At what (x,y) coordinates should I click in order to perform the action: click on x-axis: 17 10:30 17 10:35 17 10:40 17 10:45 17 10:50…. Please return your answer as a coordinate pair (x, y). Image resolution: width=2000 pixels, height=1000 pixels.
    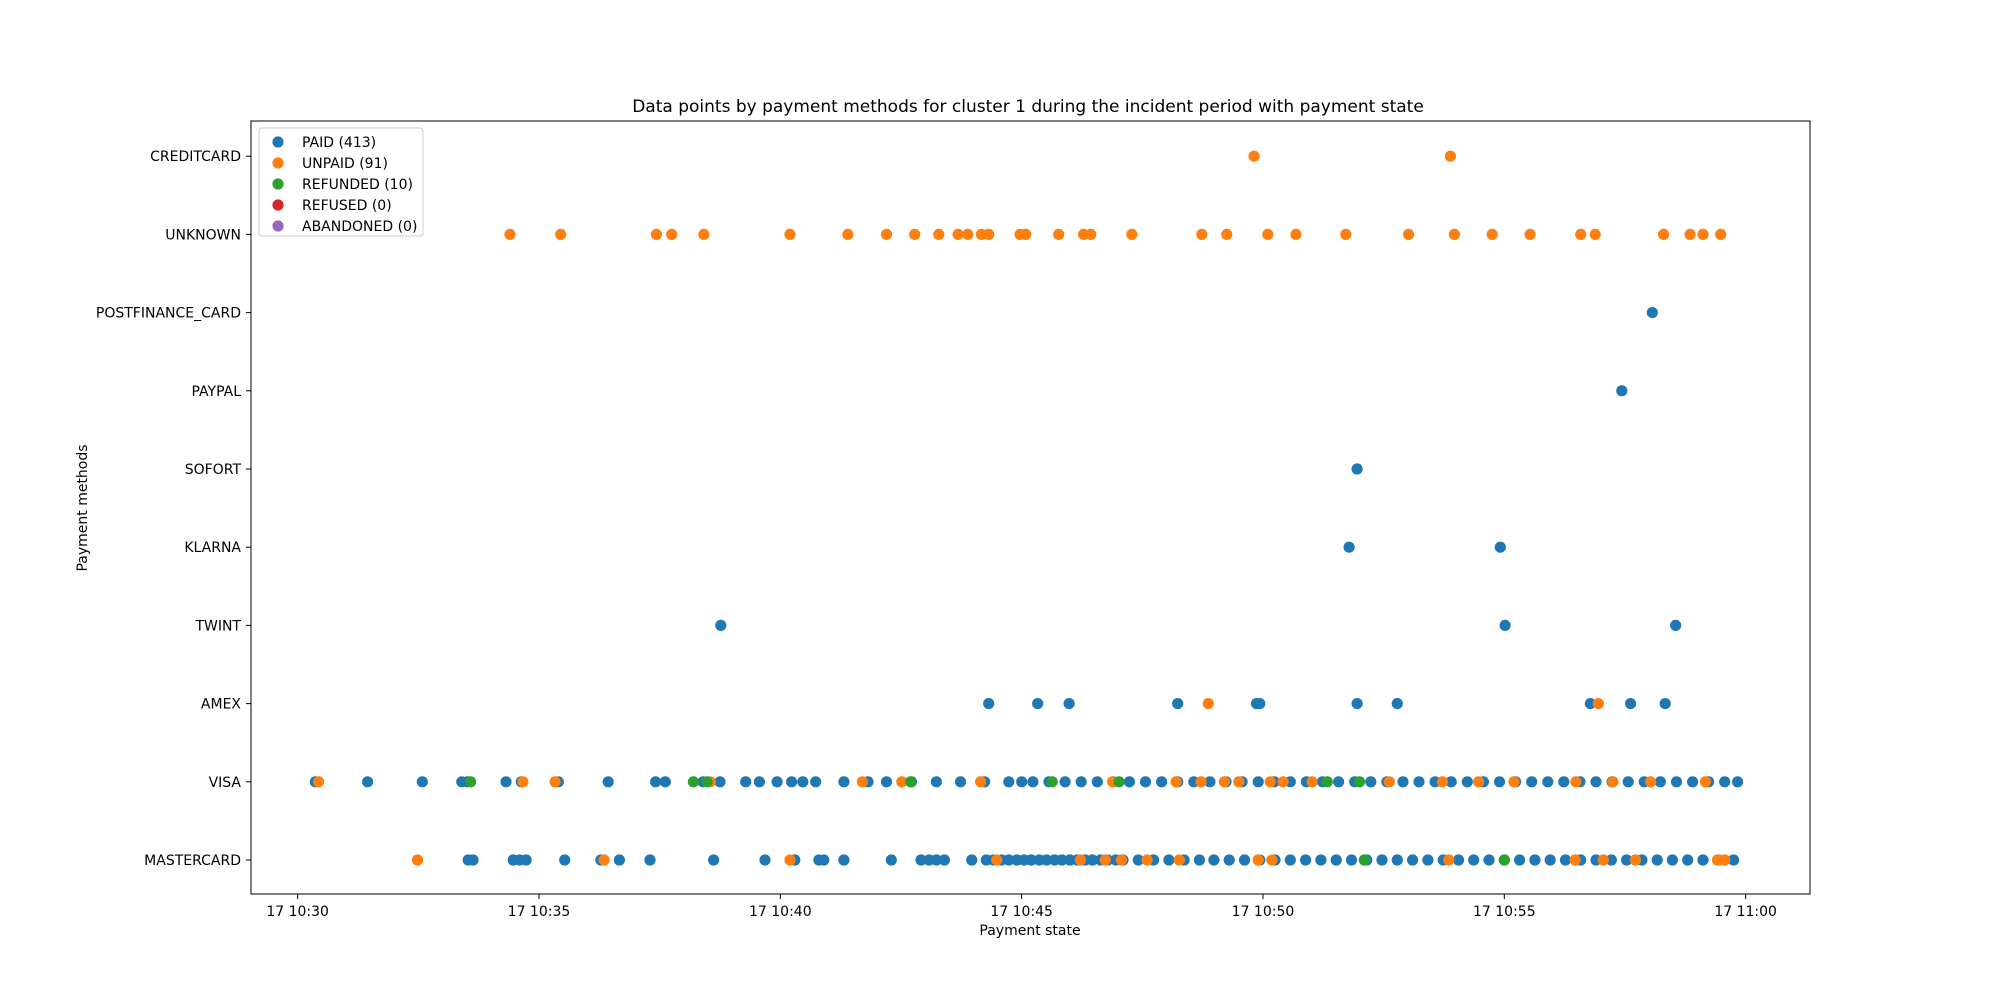
    Looking at the image, I should click on (1021, 907).